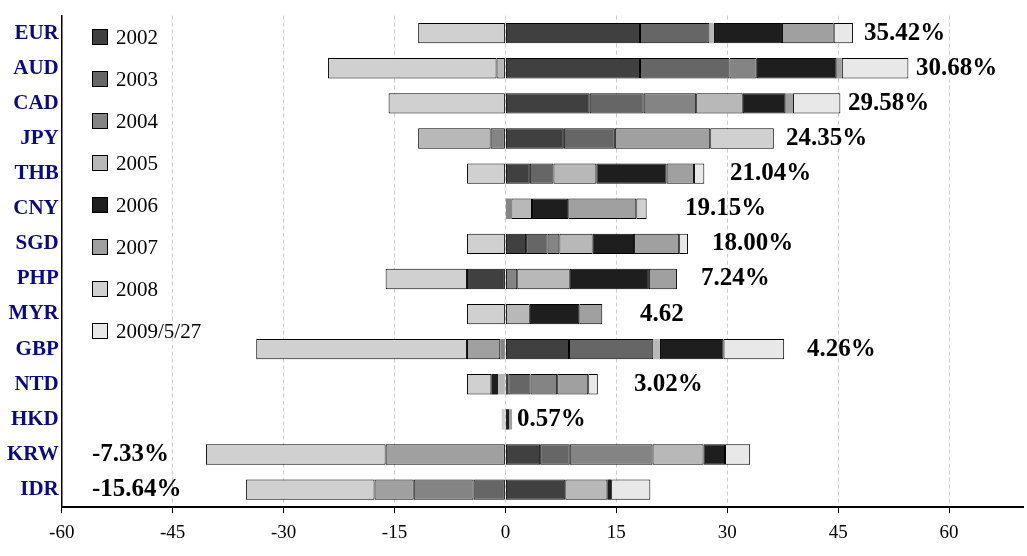 The height and width of the screenshot is (556, 1027). I want to click on x-tick-label: -45, so click(173, 531).